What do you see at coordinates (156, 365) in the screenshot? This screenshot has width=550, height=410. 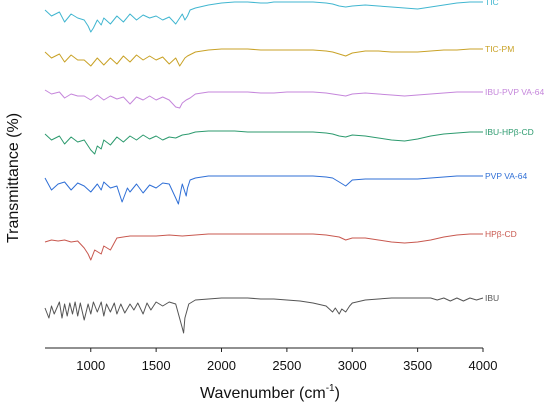 I see `x-tick-label: 1500` at bounding box center [156, 365].